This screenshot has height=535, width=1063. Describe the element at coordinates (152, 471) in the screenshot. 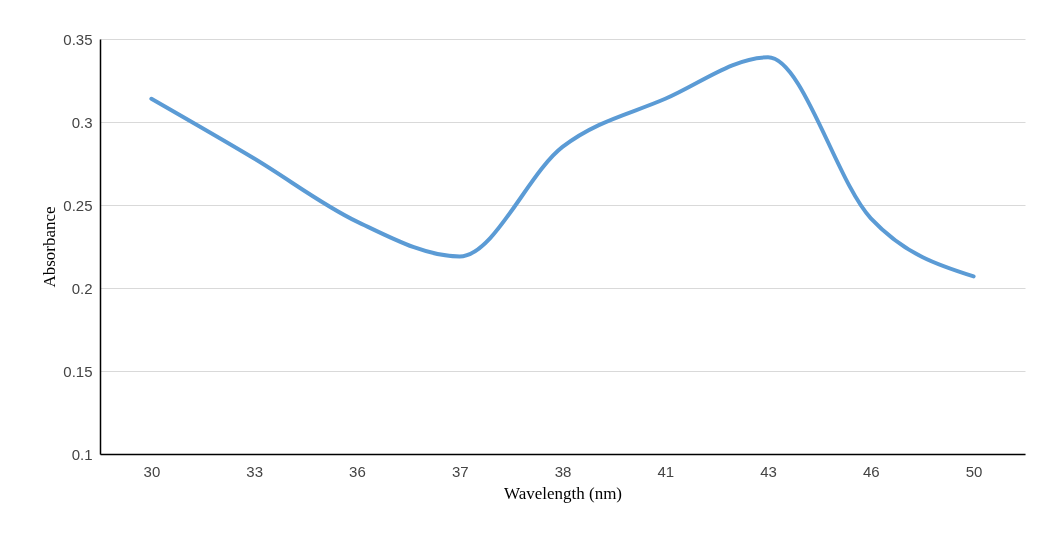

I see `x-tick-label: 30` at that location.